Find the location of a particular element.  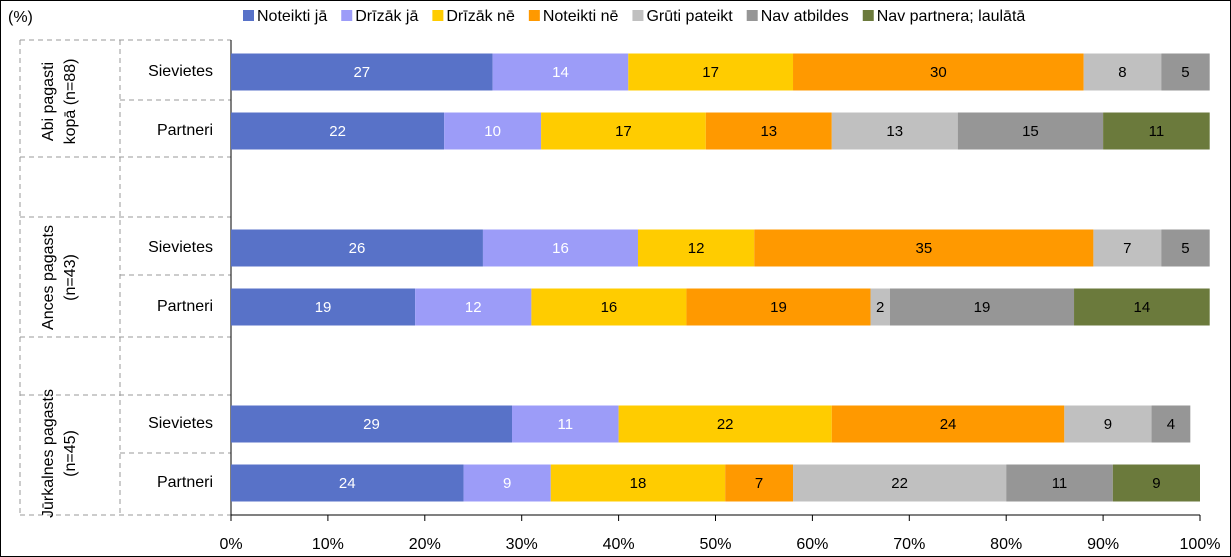

legend-label: Noteikti jā is located at coordinates (292, 16).